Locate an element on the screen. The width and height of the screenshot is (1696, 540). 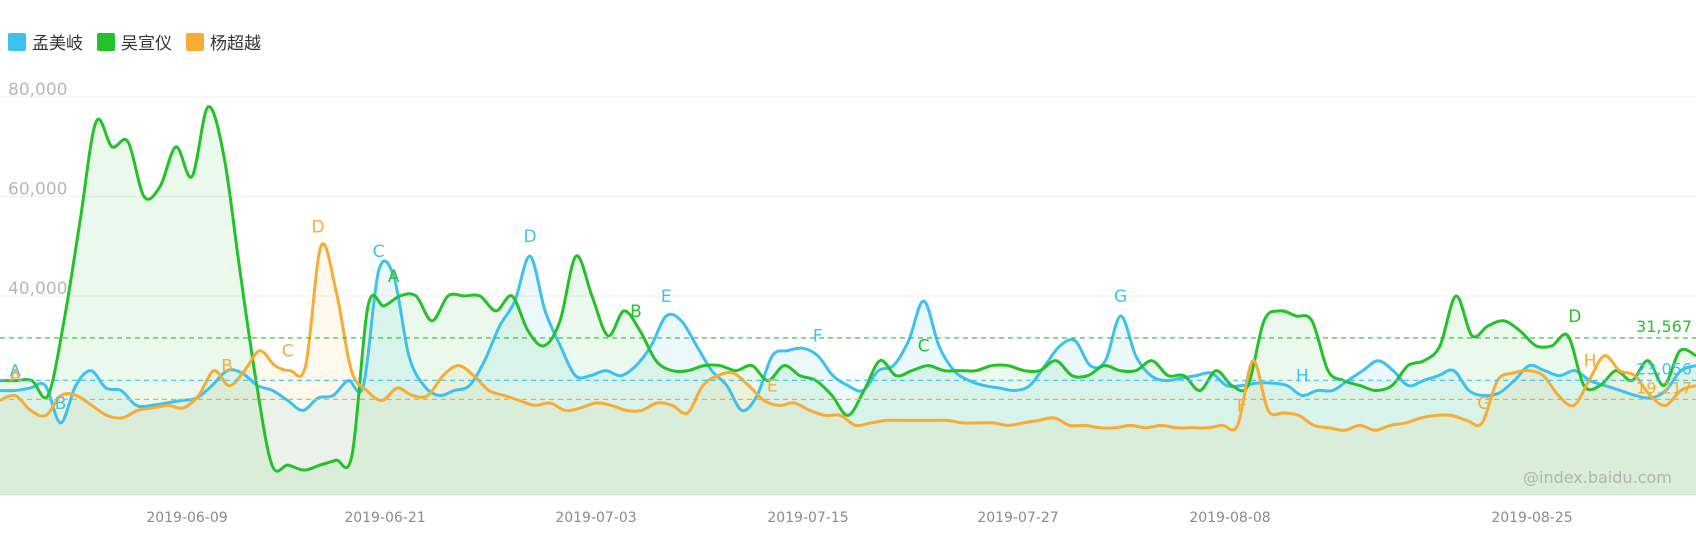
annotation-2-D: D is located at coordinates (317, 227).